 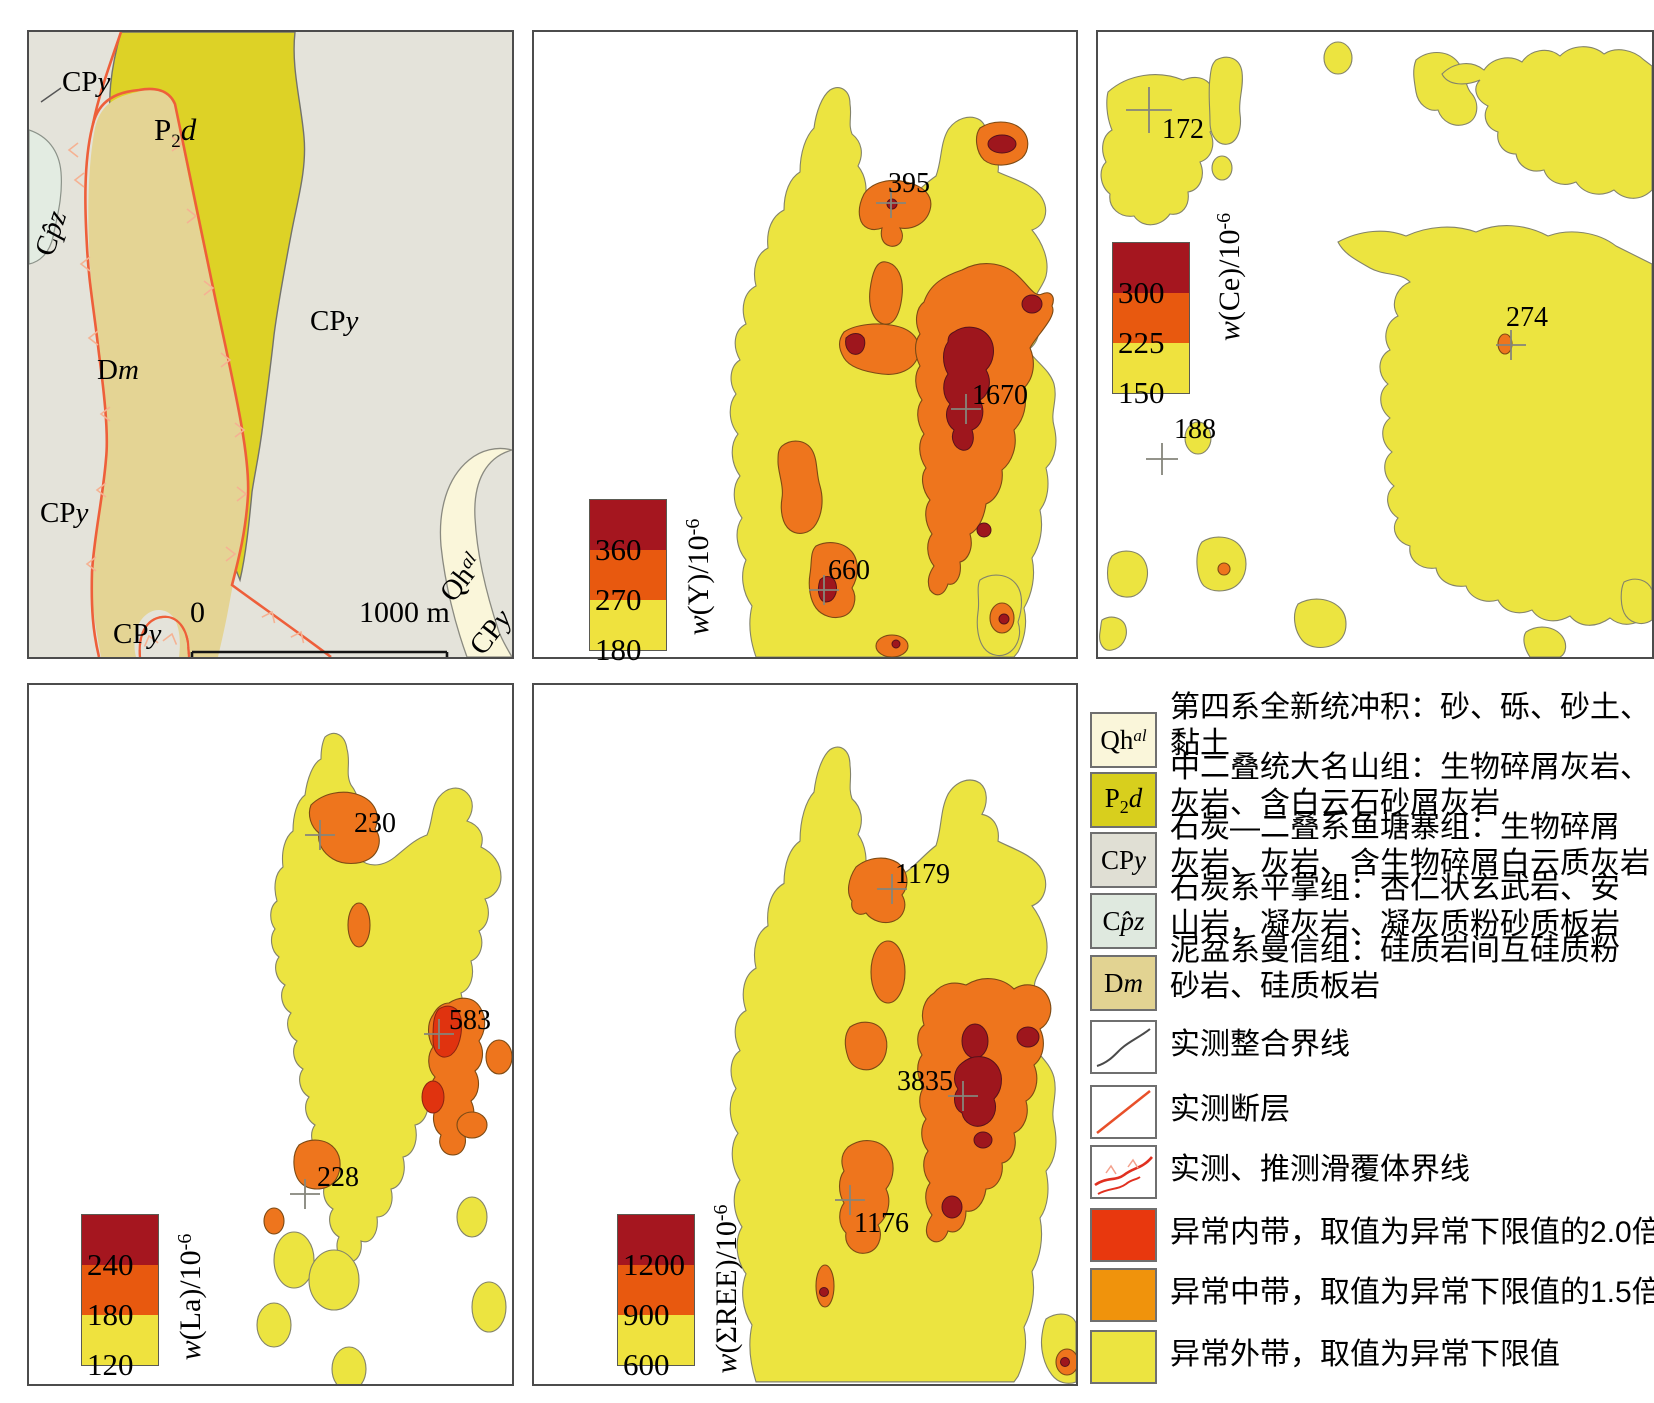 I want to click on anomaly-point-label: 188, so click(x=1195, y=429).